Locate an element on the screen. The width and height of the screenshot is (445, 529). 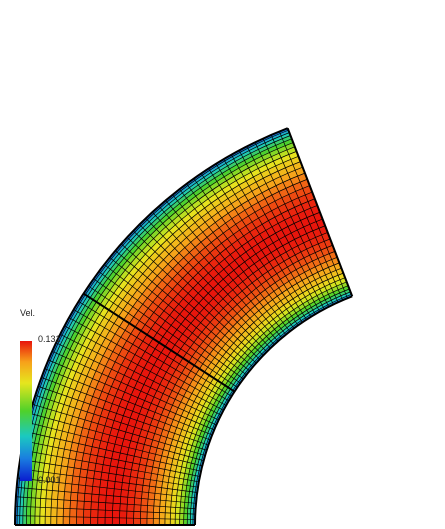
legend-max-label: 0.131 is located at coordinates (49, 339).